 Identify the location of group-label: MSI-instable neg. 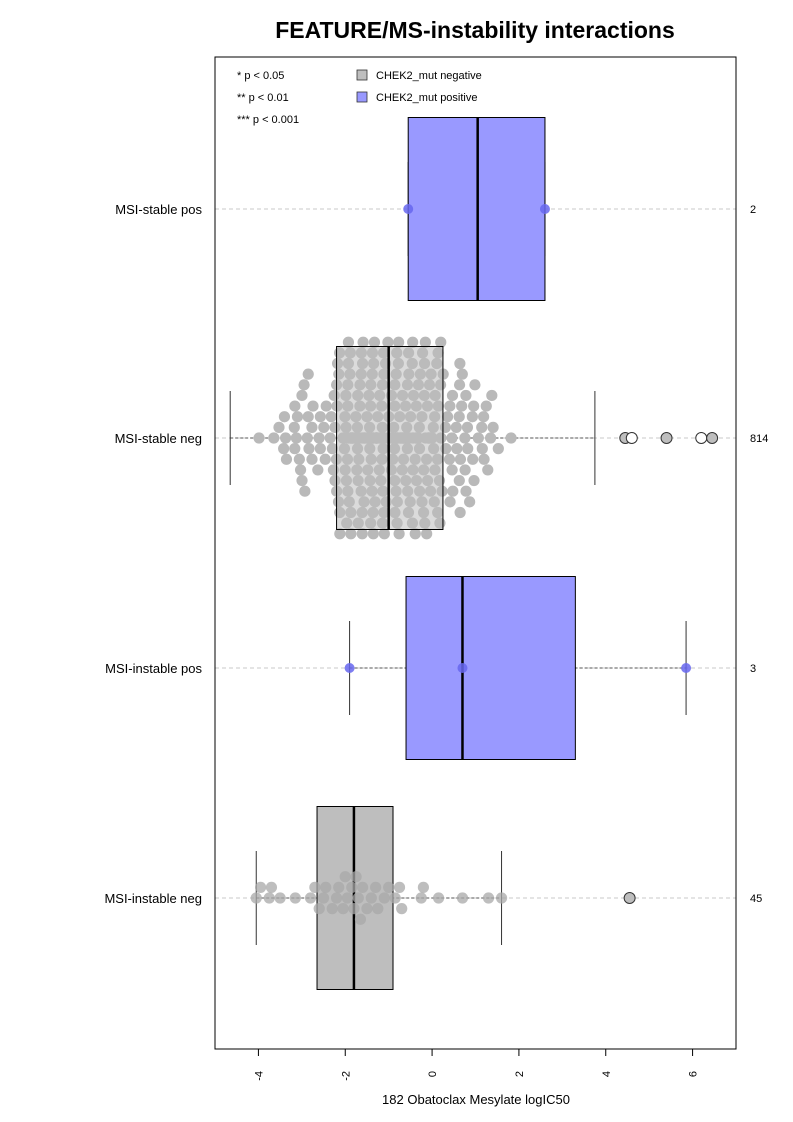
(153, 898).